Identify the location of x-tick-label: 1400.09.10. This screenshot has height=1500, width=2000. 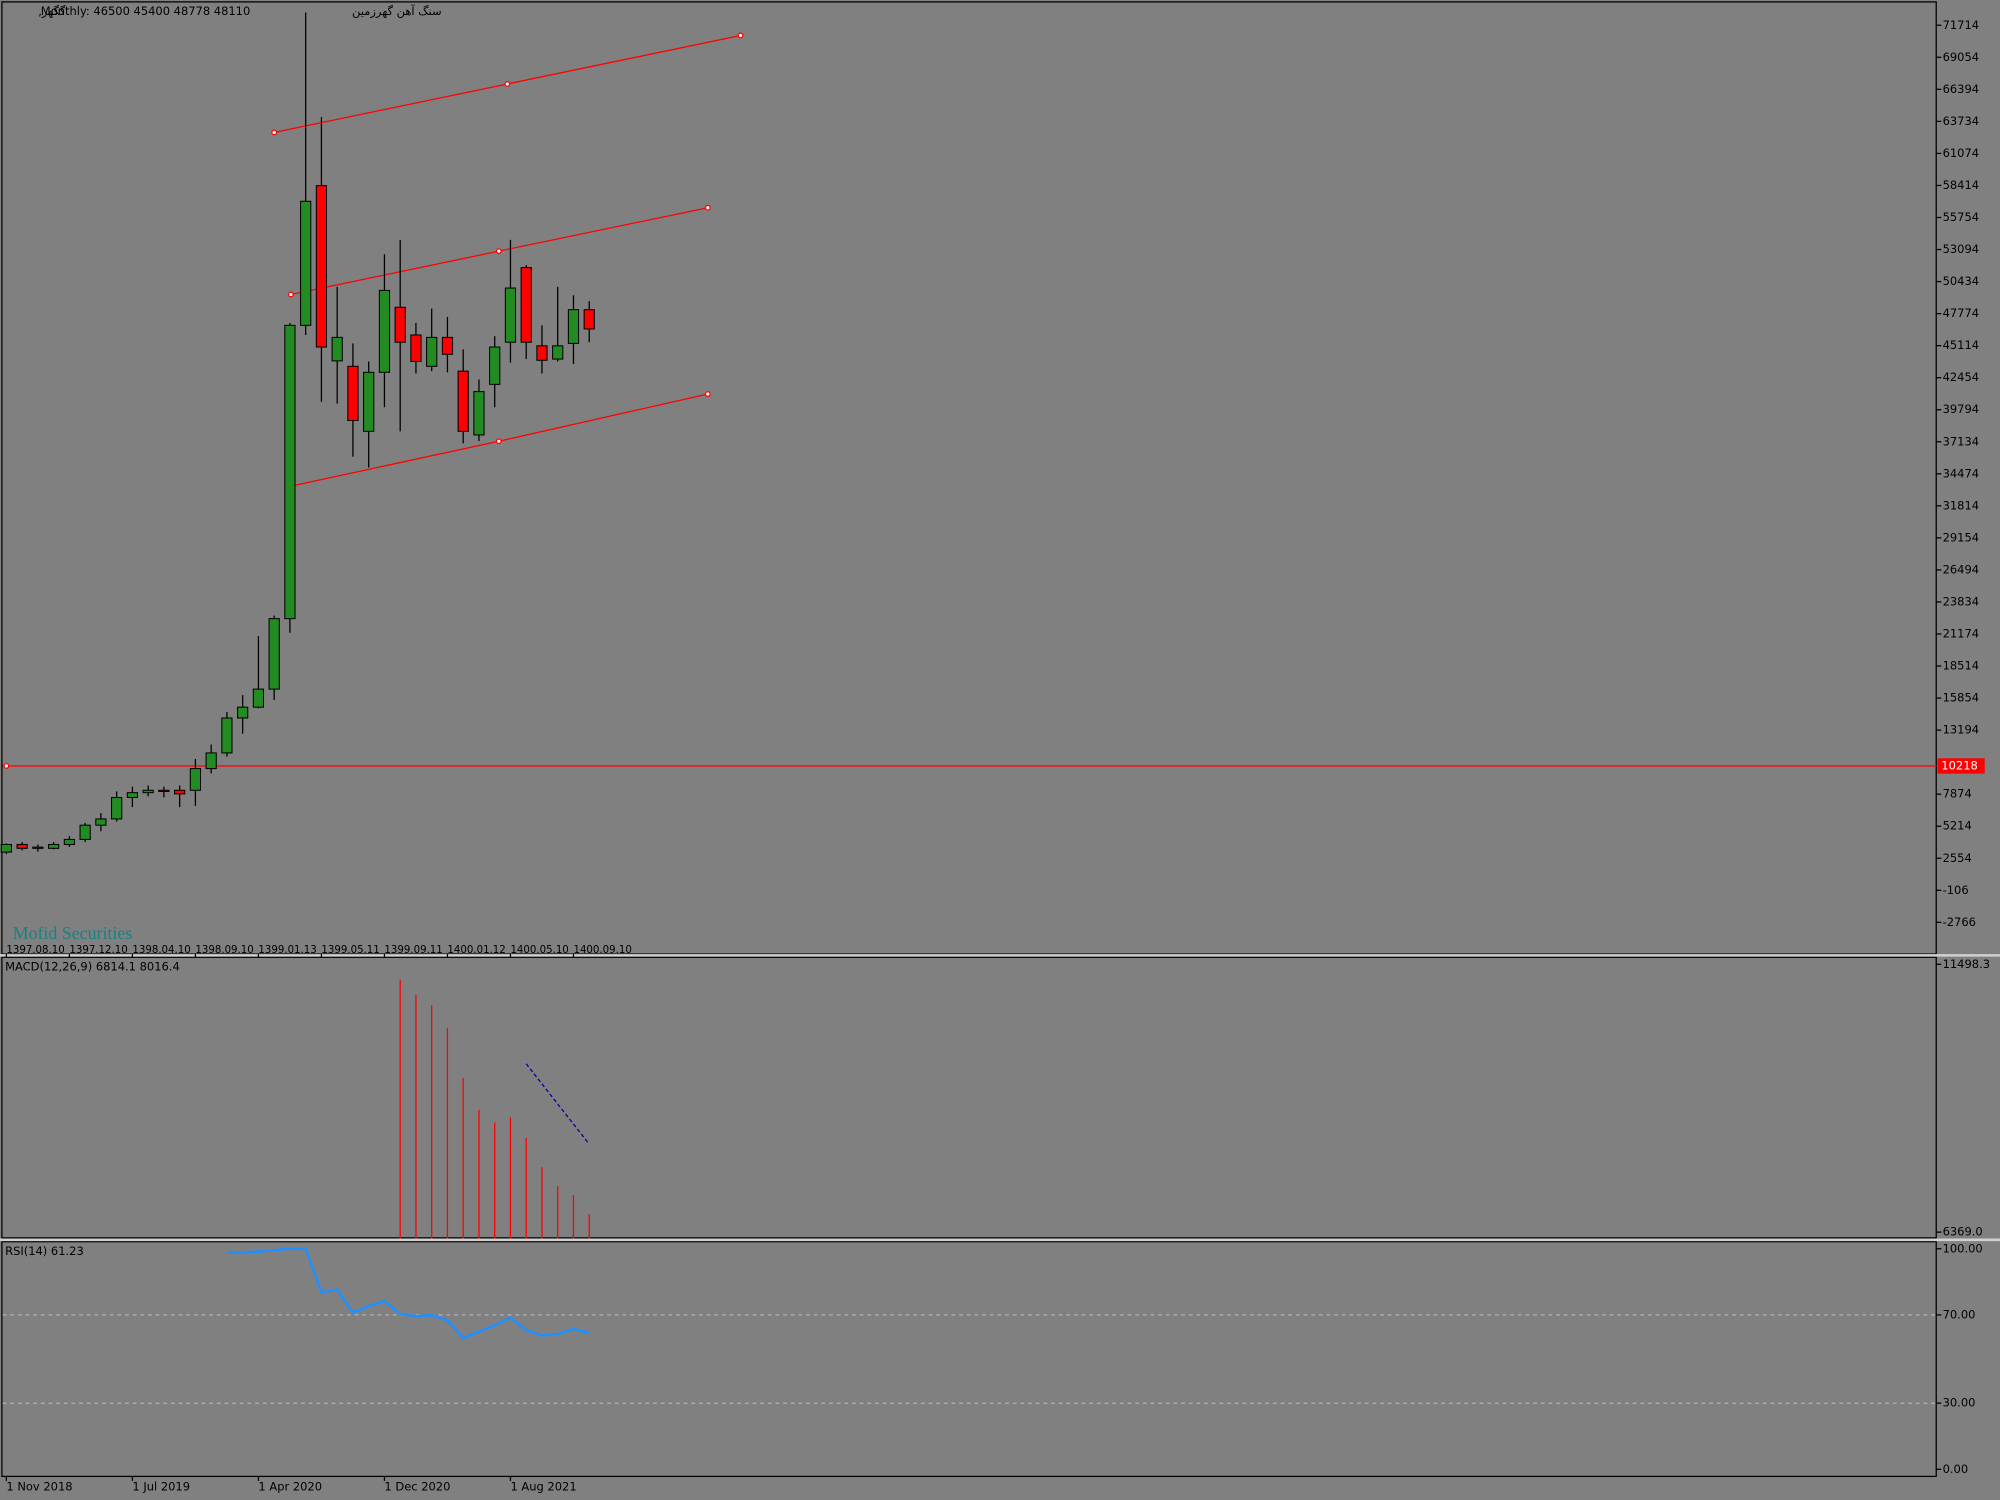
(602, 950).